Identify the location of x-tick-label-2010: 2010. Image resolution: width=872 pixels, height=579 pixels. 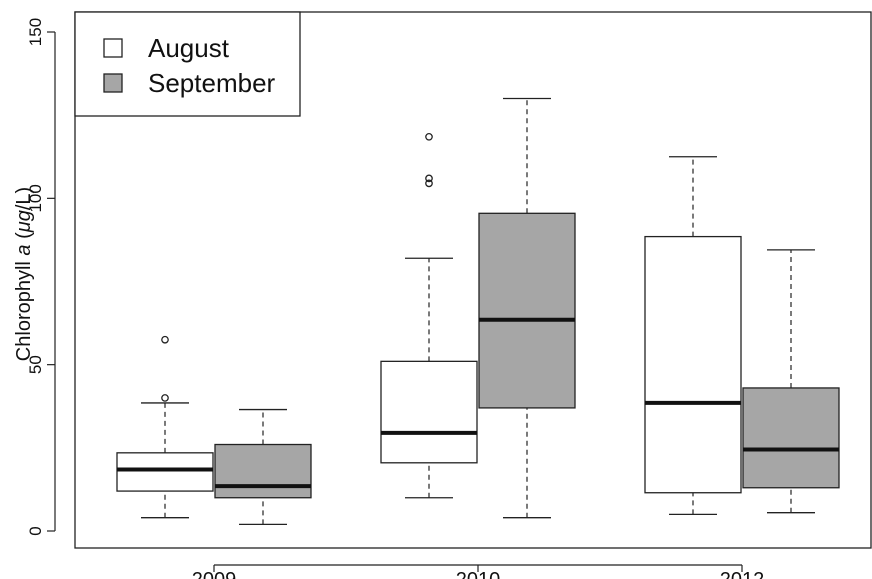
(478, 574).